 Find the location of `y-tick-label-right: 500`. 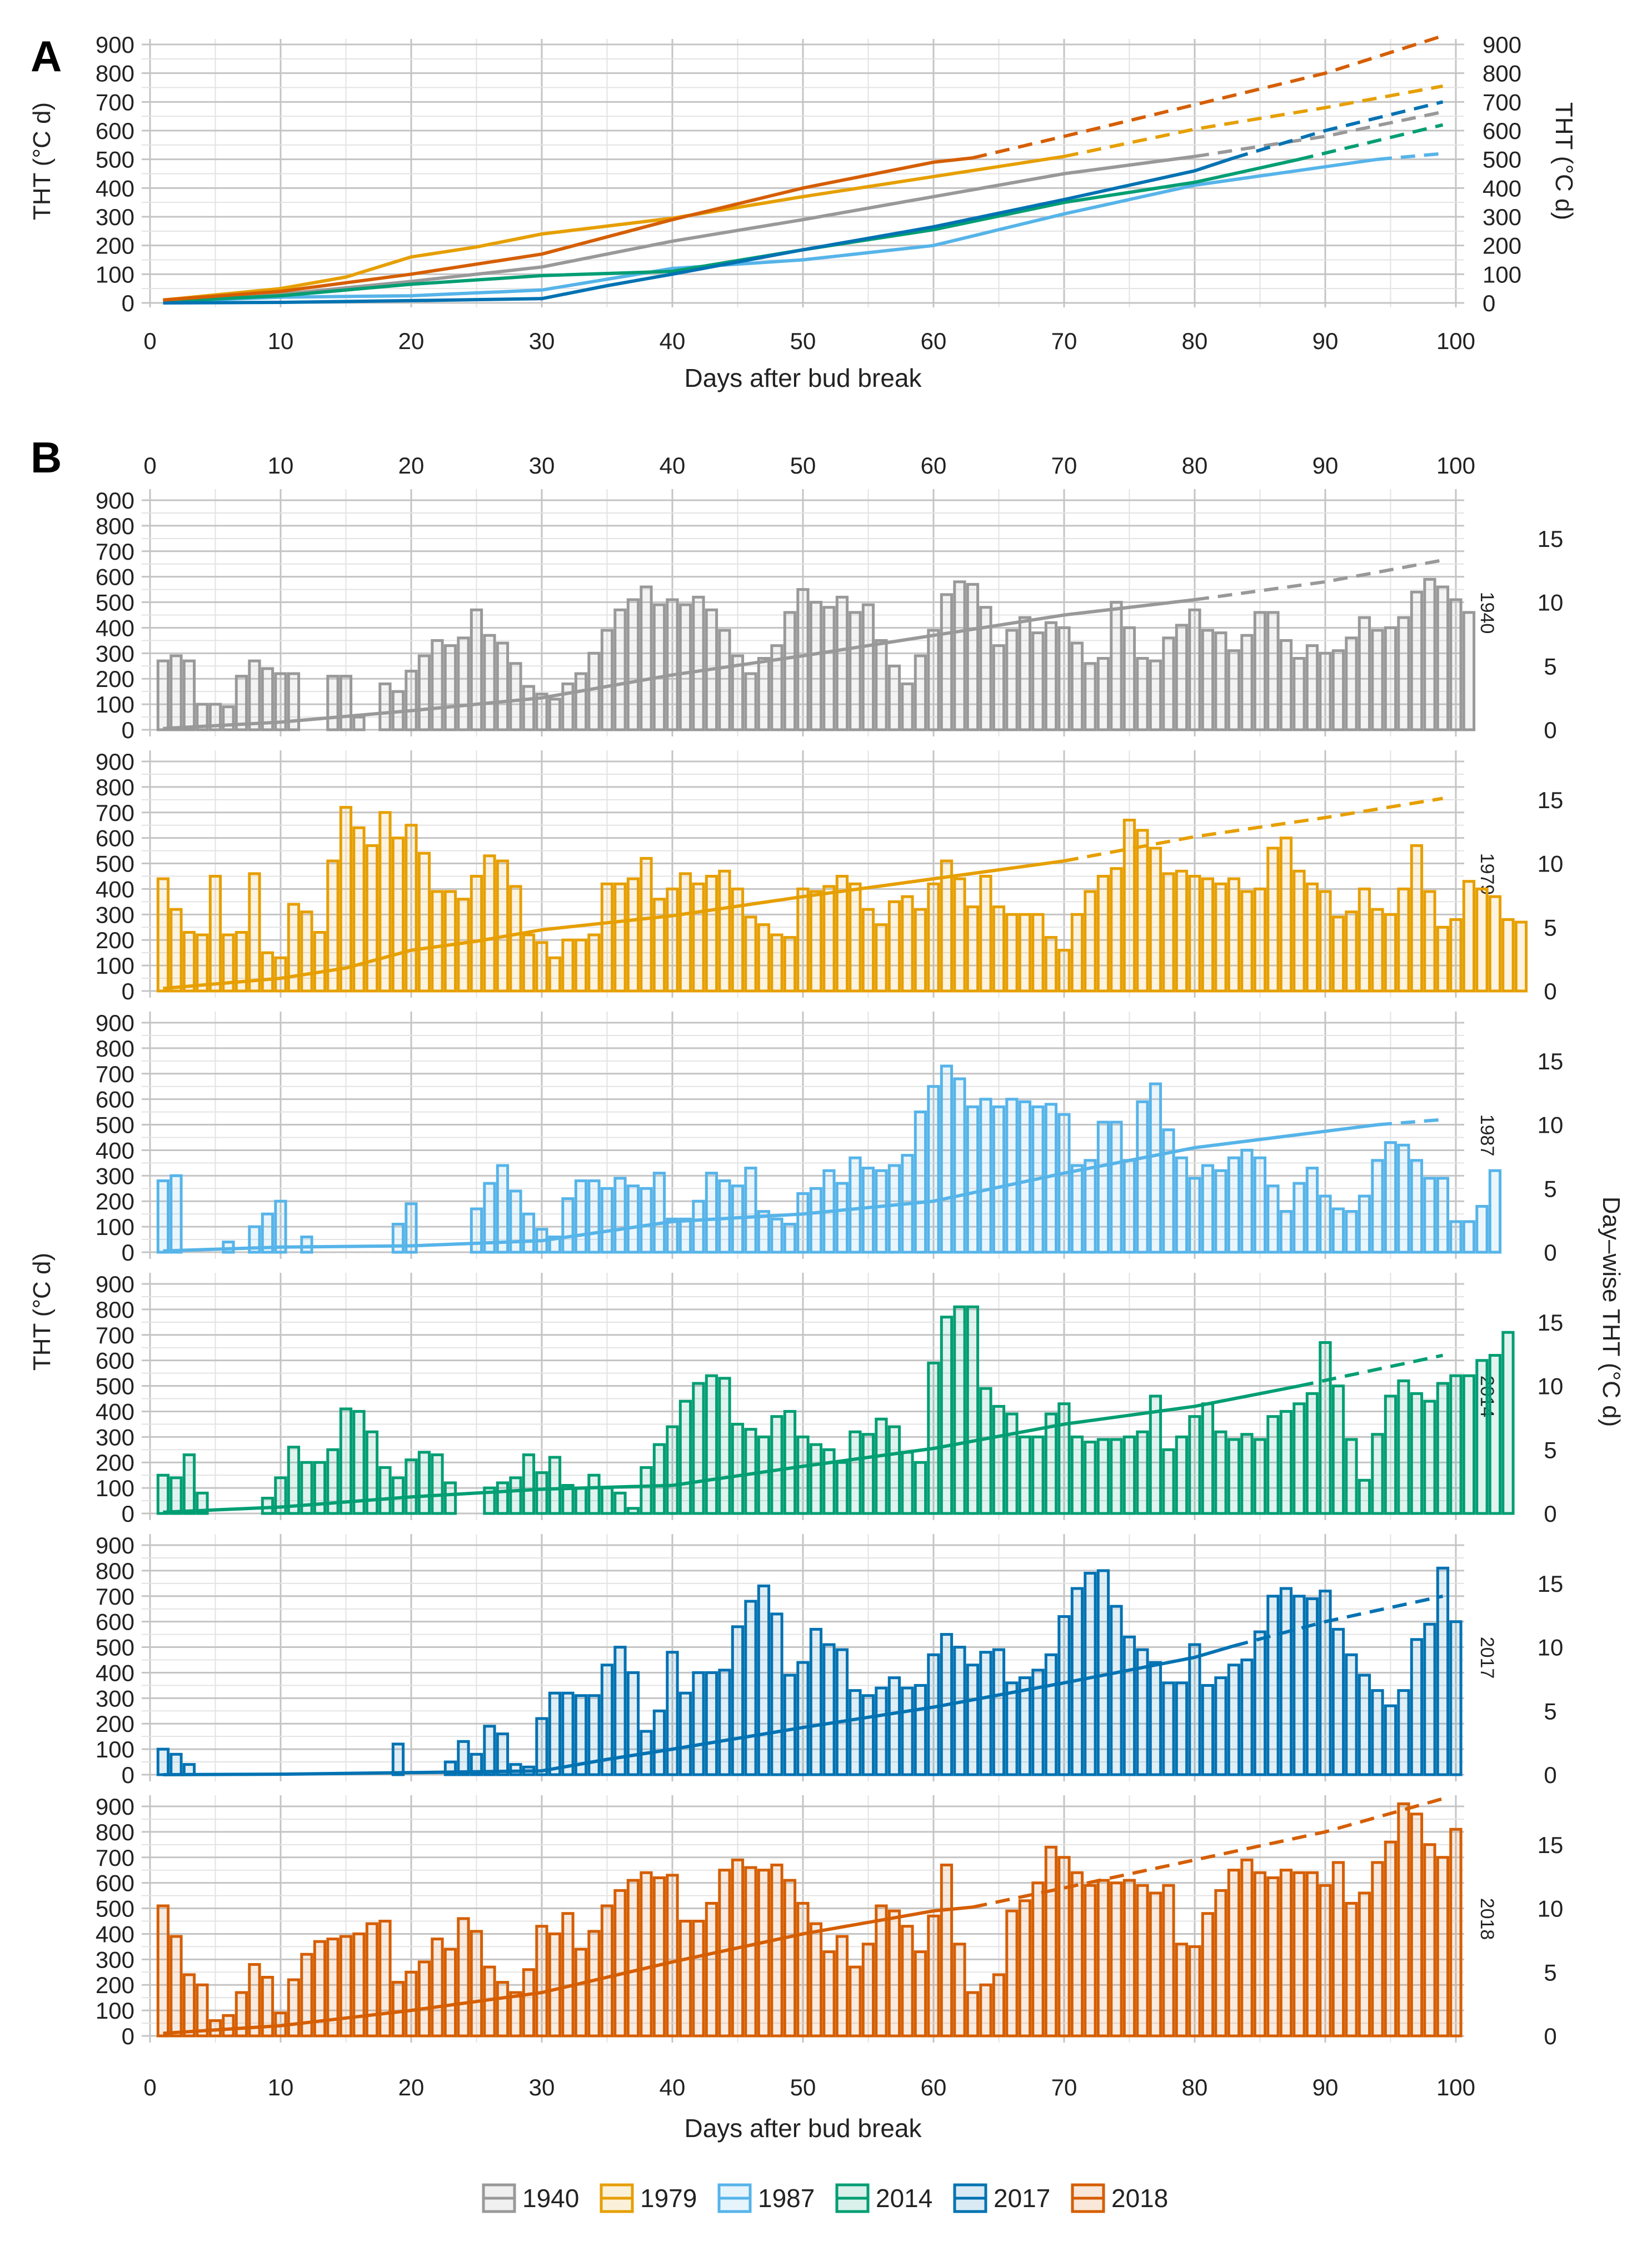

y-tick-label-right: 500 is located at coordinates (1502, 160).